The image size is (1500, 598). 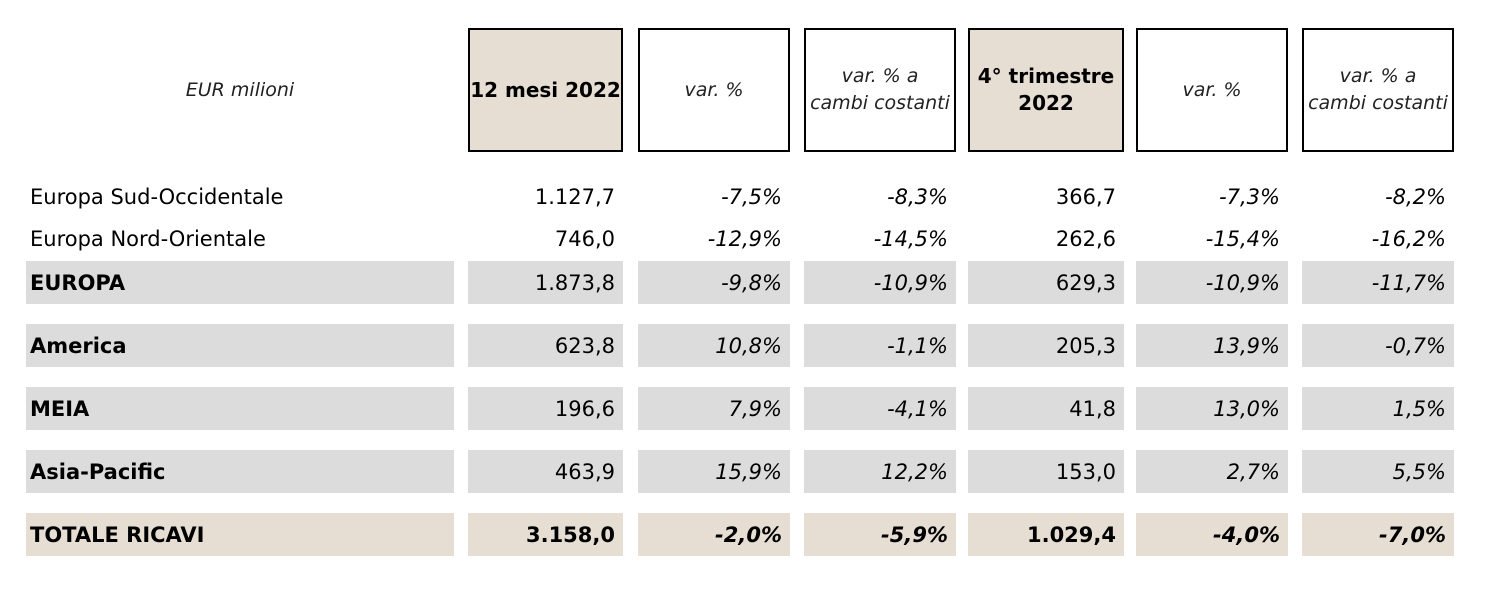 I want to click on col-header-12-months-text: 12 mesi 2022, so click(x=545, y=89).